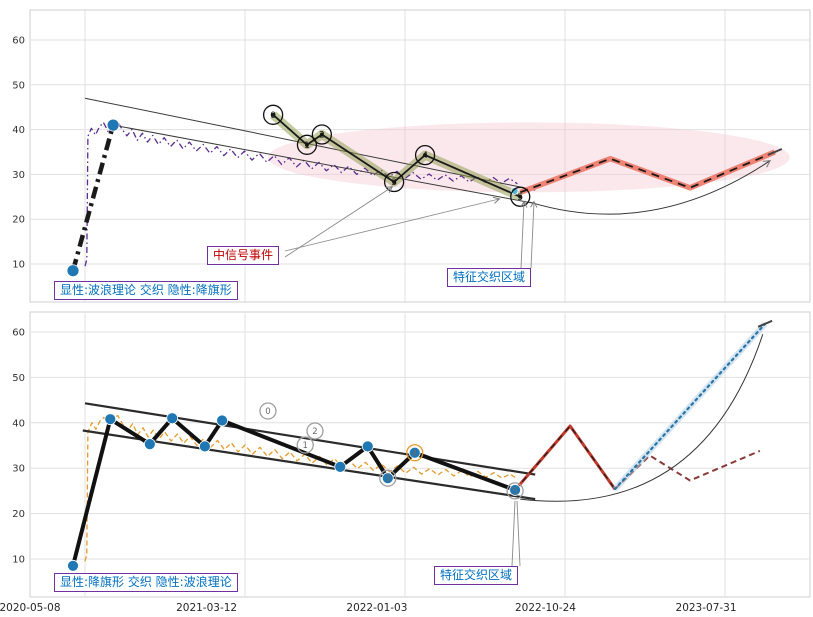 This screenshot has height=617, width=813. I want to click on annotation-feature-zone-bottom: 特征交织区域, so click(476, 575).